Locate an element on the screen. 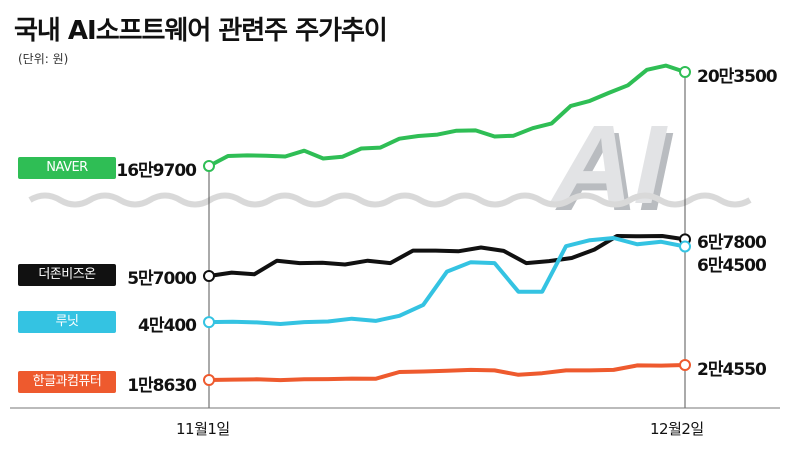  ai-watermark-shadow: AI is located at coordinates (616, 171).